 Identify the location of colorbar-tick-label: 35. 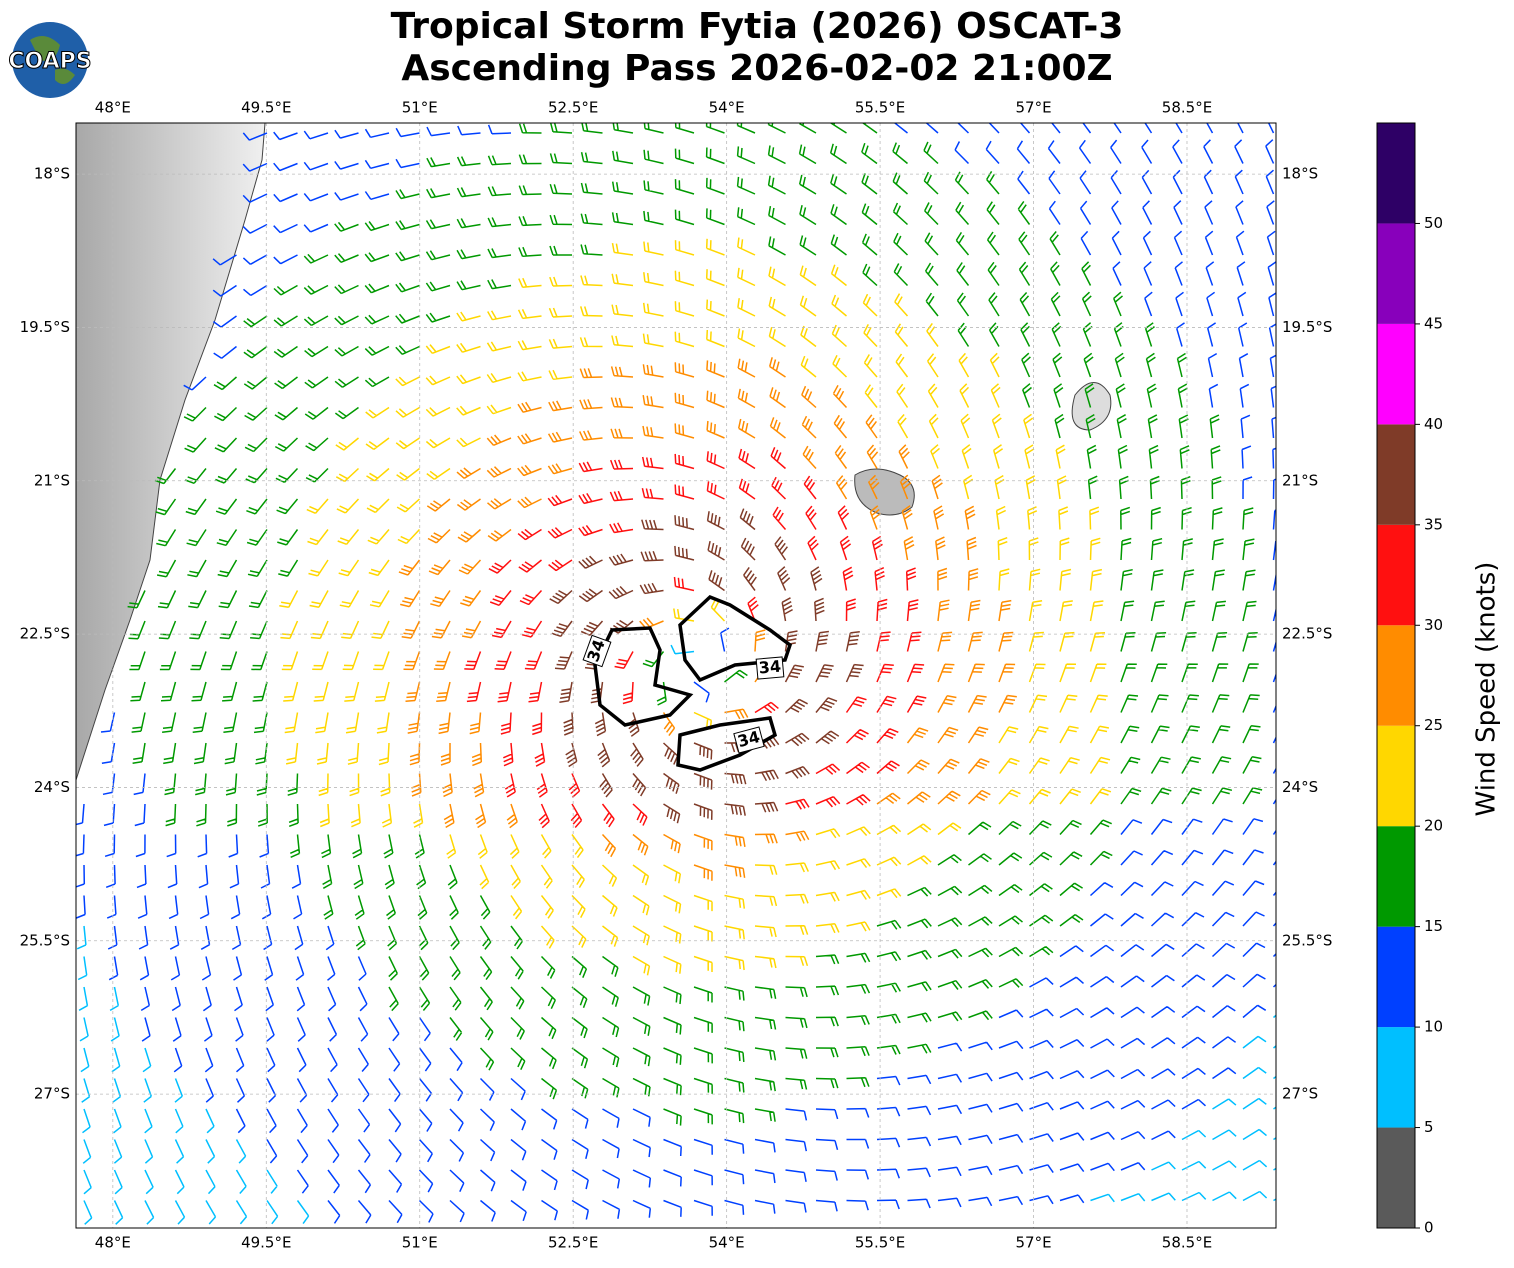
(1433, 524).